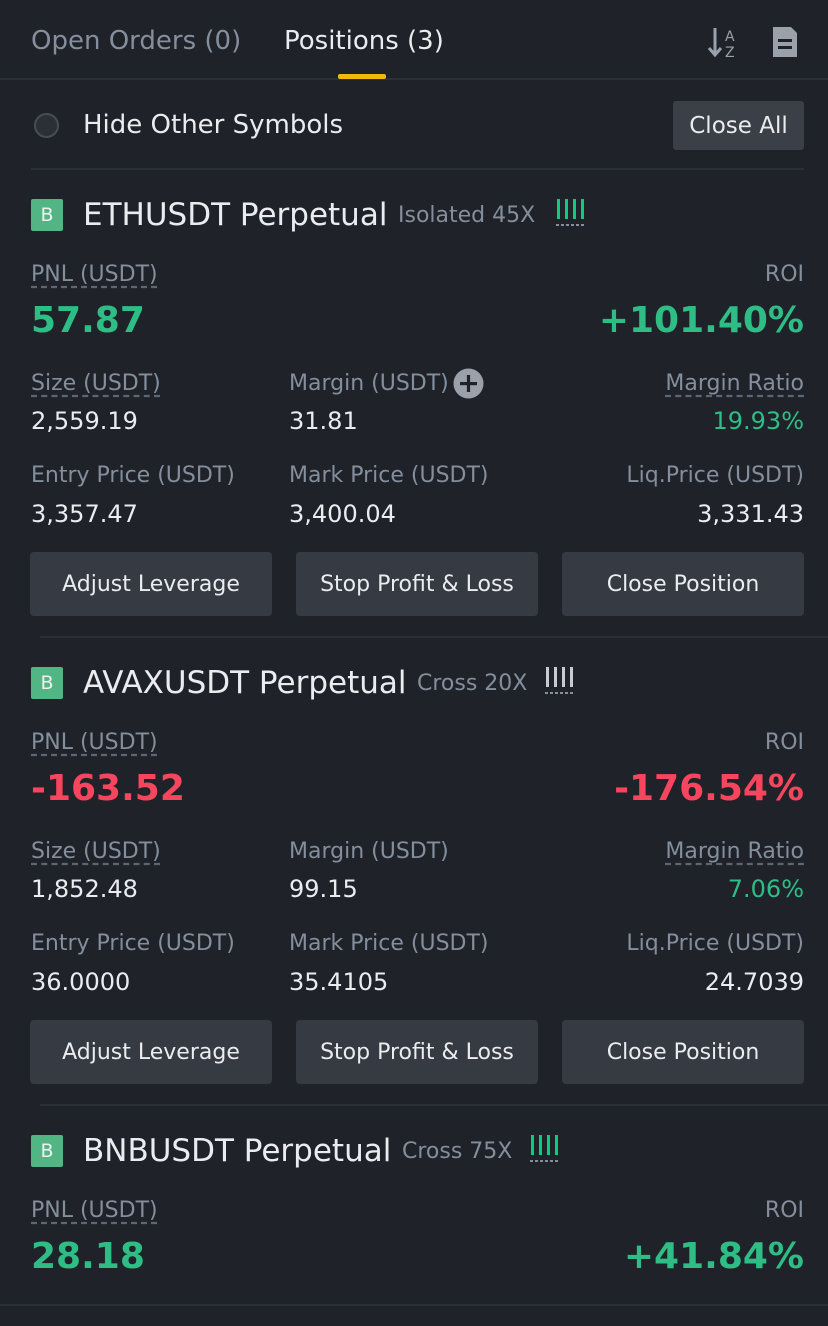 The image size is (828, 1326). Describe the element at coordinates (723, 42) in the screenshot. I see `sort-az-icon: A Z` at that location.